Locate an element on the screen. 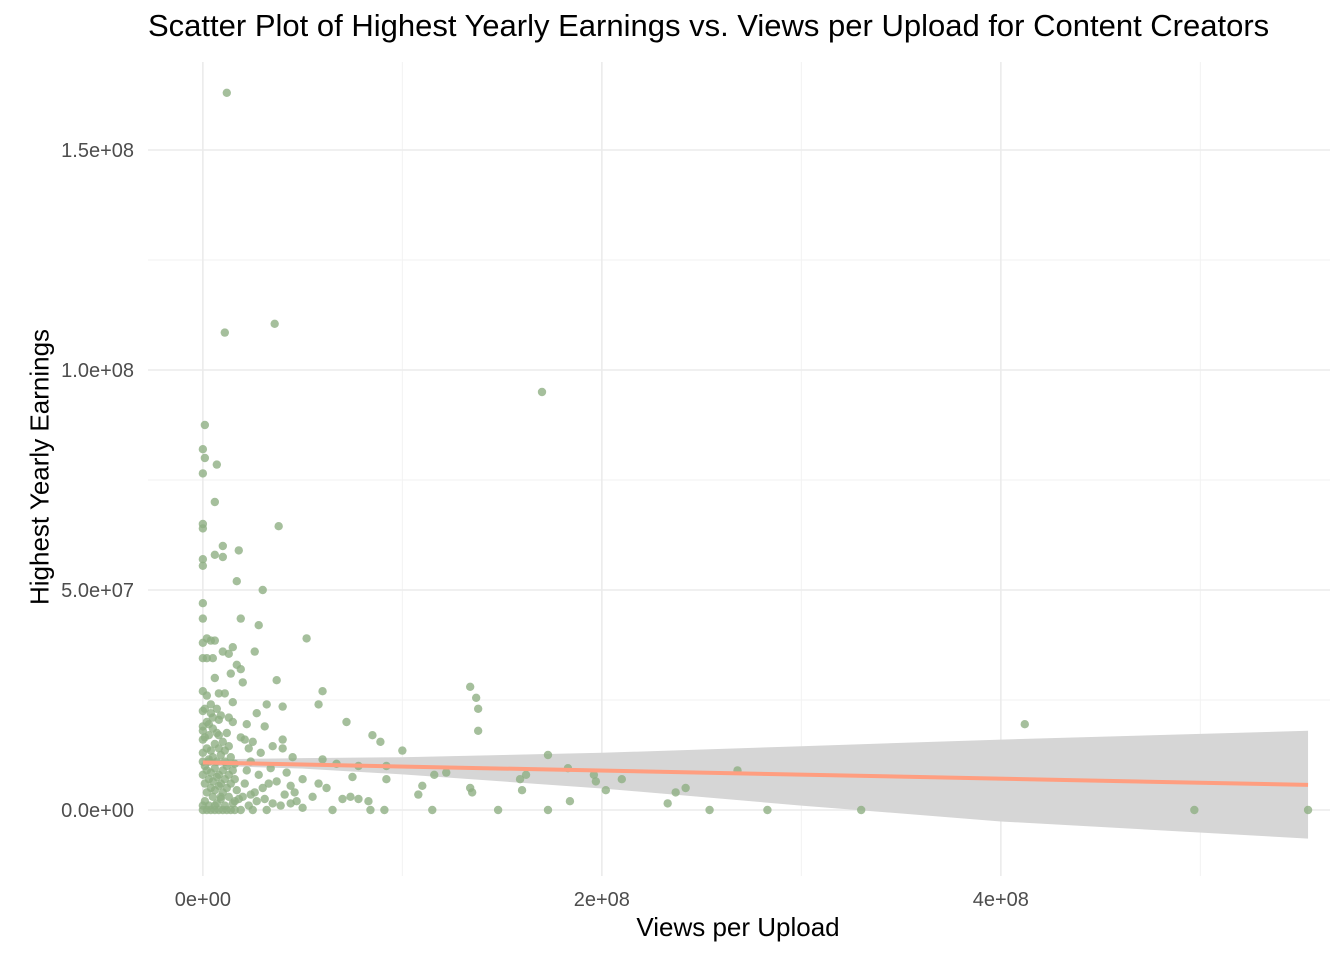 This screenshot has width=1344, height=960. y-axis-label: Highest Yearly Earnings is located at coordinates (39, 467).